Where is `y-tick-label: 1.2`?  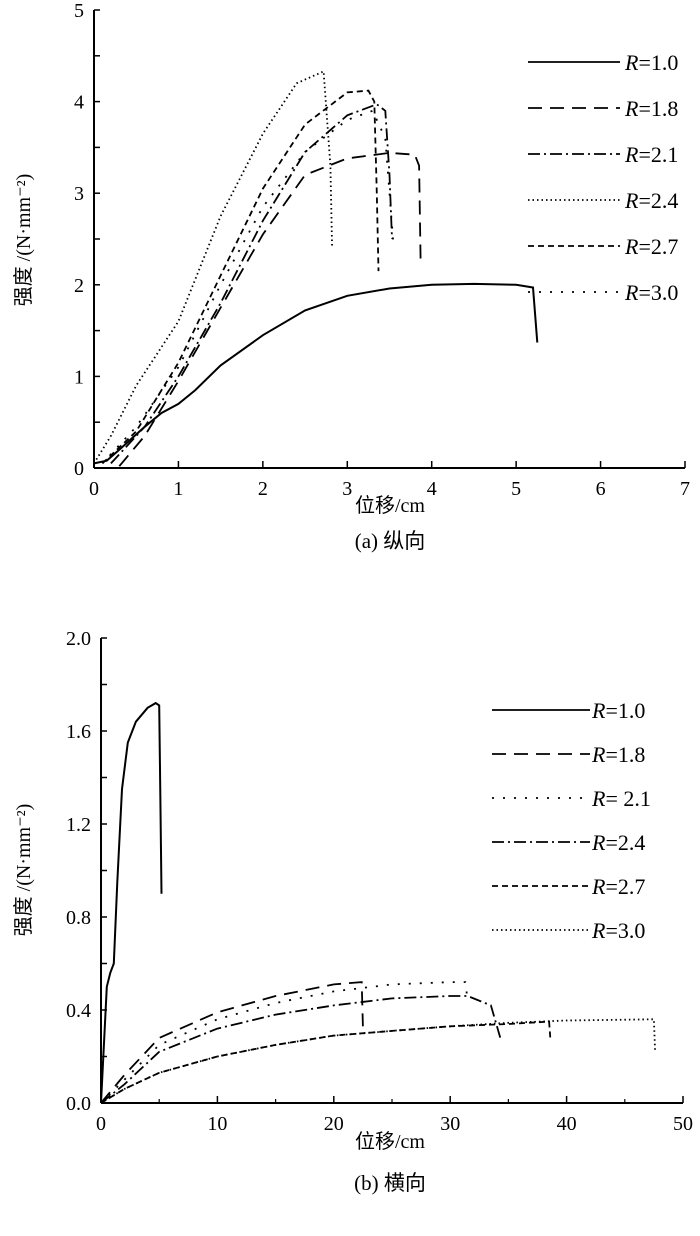
y-tick-label: 1.2 is located at coordinates (78, 825).